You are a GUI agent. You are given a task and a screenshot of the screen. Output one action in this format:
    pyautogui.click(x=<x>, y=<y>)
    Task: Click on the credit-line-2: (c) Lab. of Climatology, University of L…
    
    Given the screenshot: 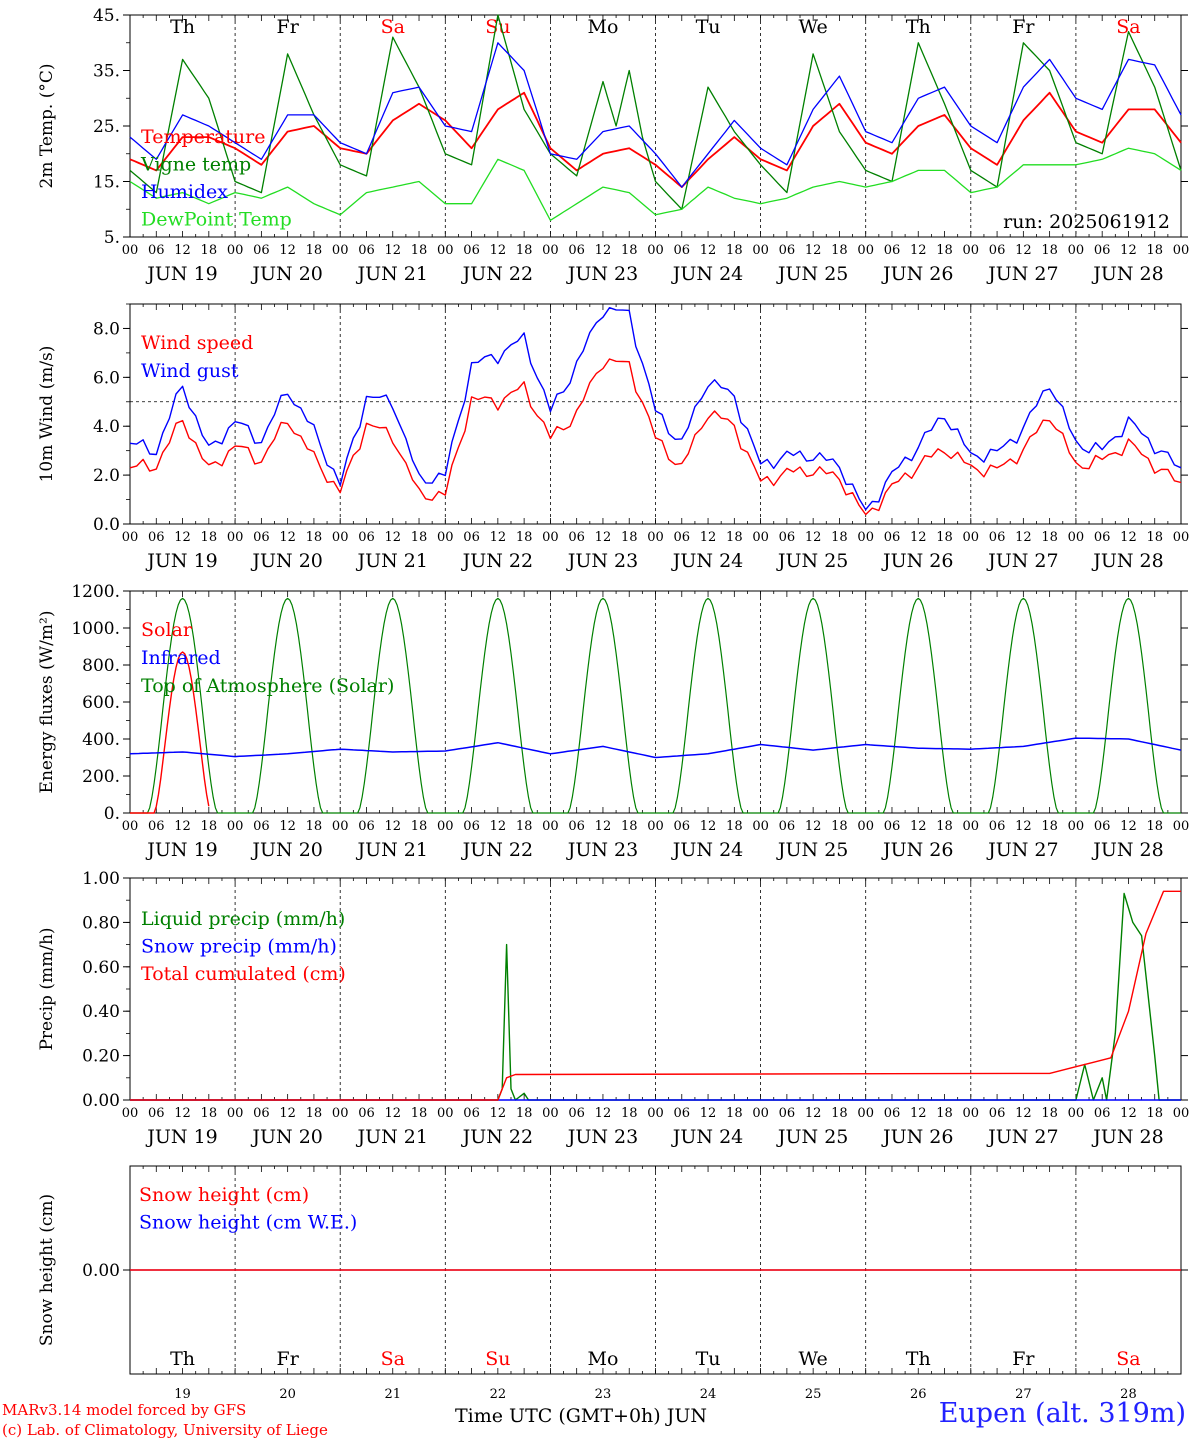 What is the action you would take?
    pyautogui.click(x=165, y=1430)
    